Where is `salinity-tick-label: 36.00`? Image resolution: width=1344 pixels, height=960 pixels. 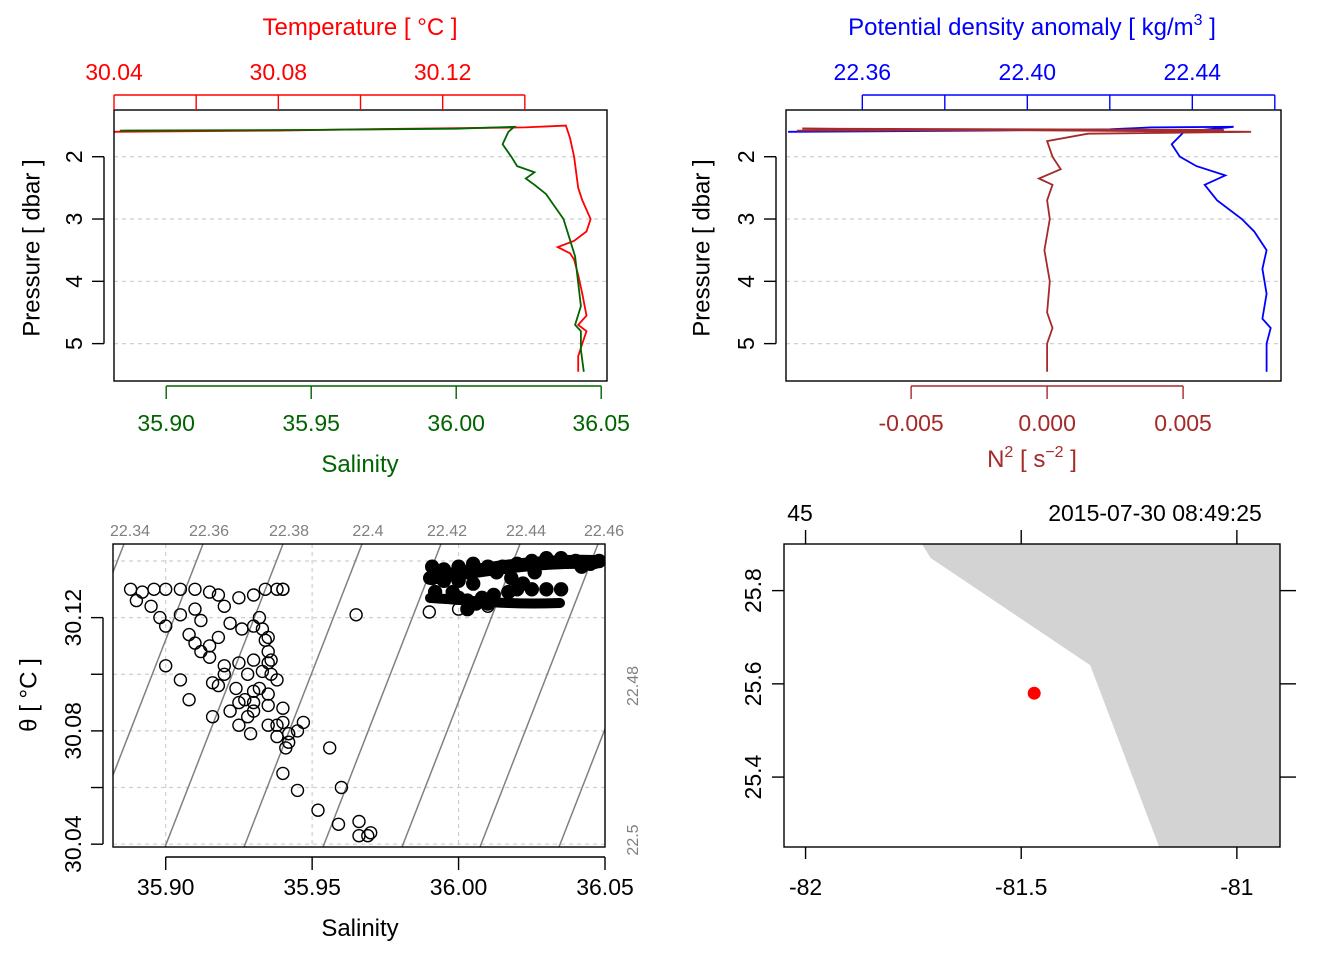
salinity-tick-label: 36.00 is located at coordinates (456, 423).